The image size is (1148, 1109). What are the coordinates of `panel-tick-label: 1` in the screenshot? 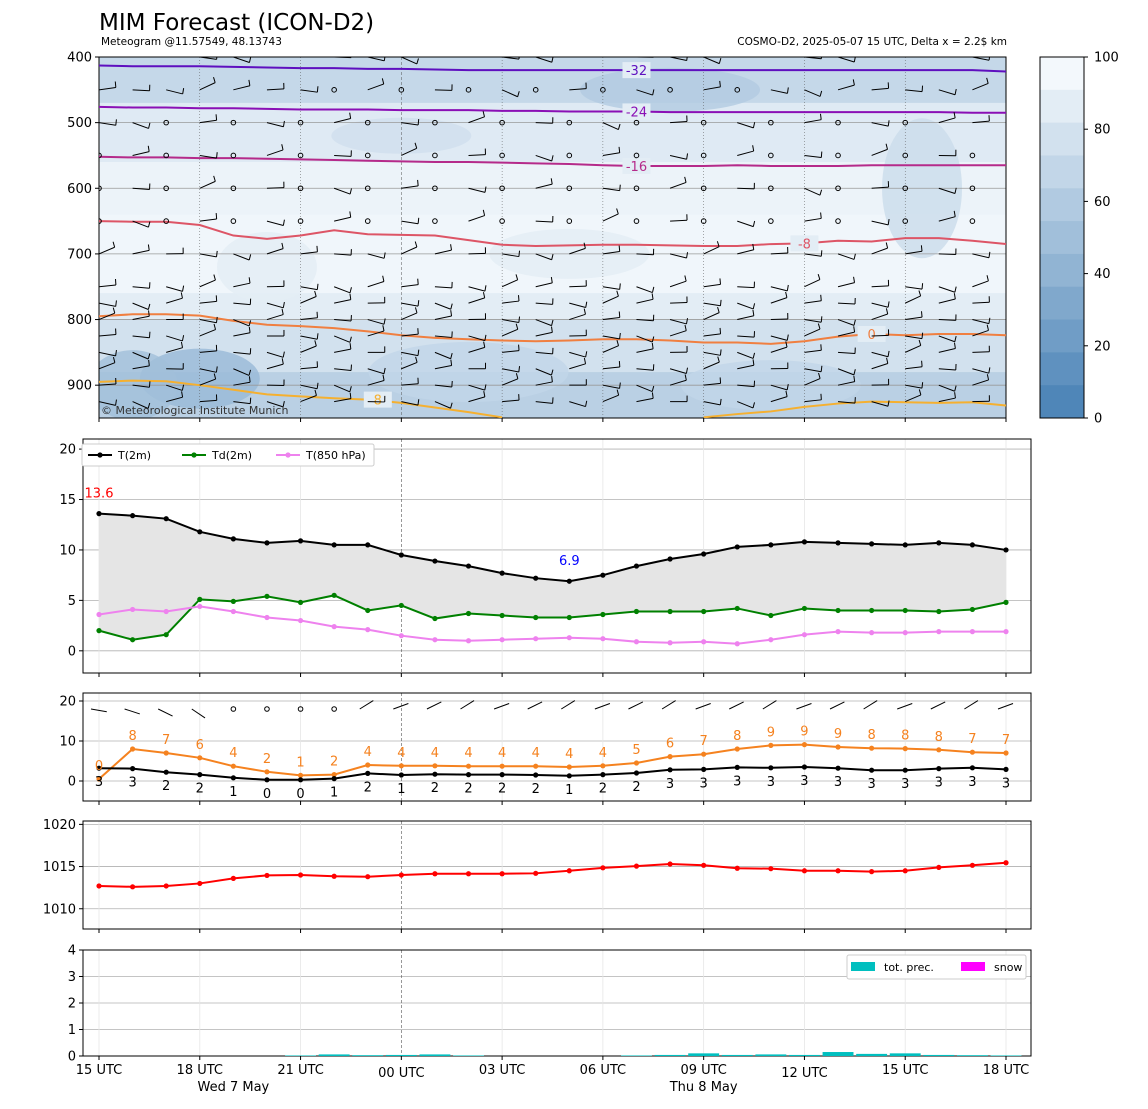 It's located at (72, 1030).